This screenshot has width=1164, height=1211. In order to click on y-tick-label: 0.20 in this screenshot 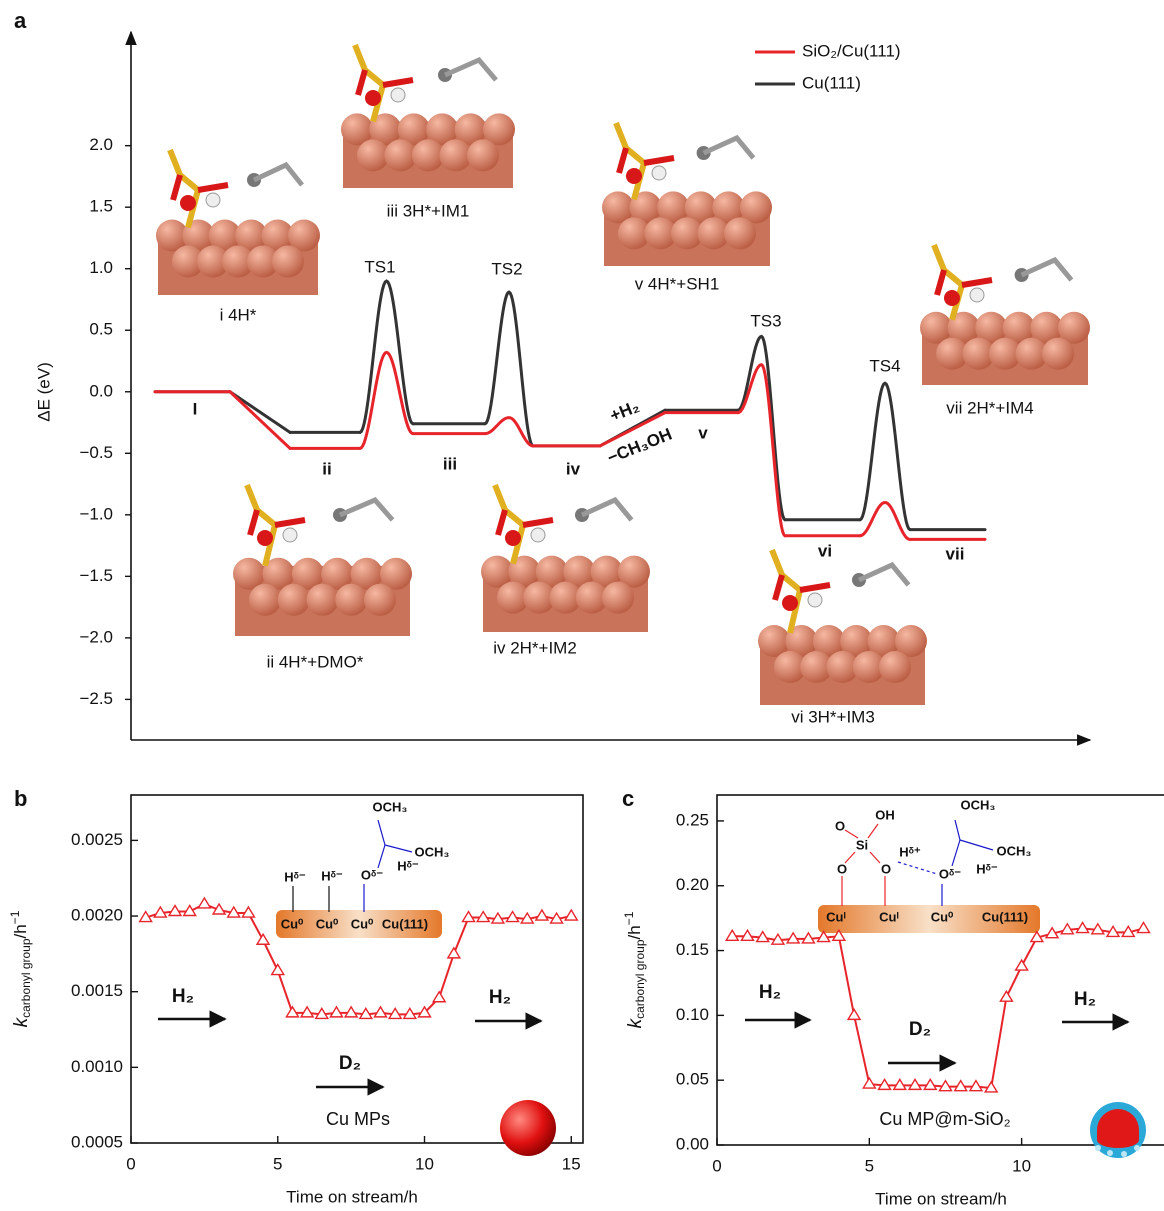, I will do `click(692, 884)`.